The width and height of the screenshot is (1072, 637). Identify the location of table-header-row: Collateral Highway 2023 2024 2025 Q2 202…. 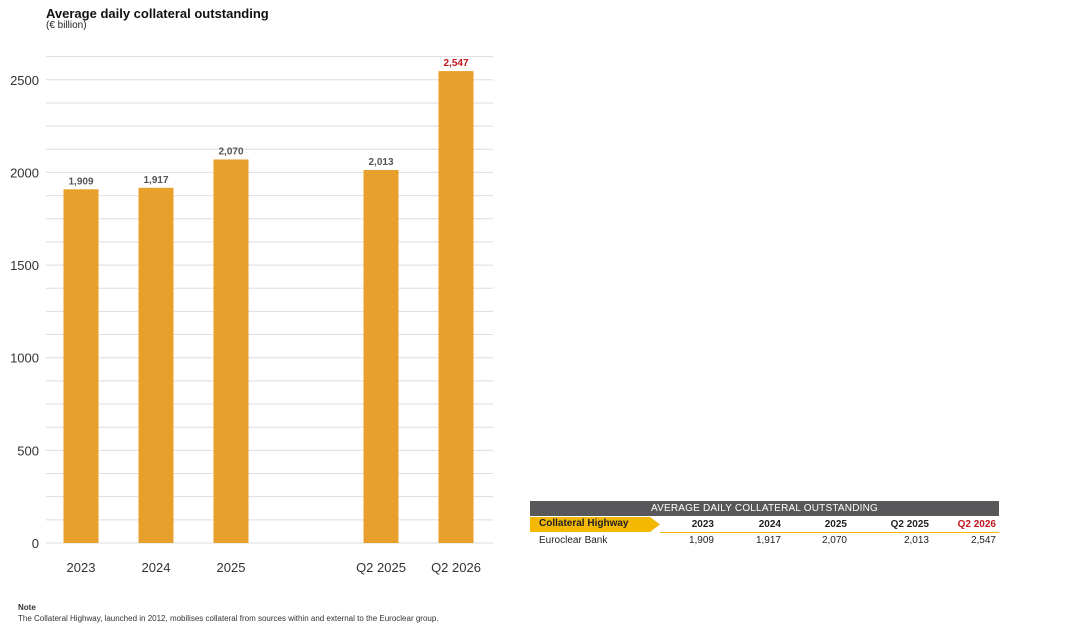
(764, 525).